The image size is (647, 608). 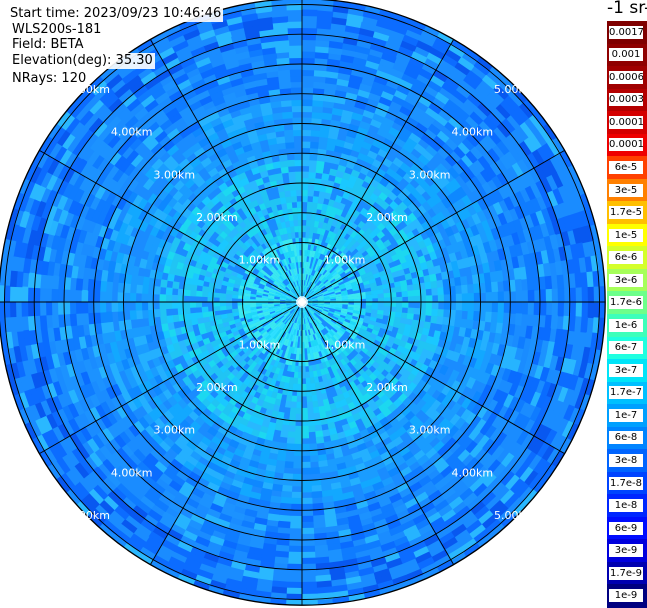 What do you see at coordinates (626, 370) in the screenshot?
I see `colorbar-label: 3e-7` at bounding box center [626, 370].